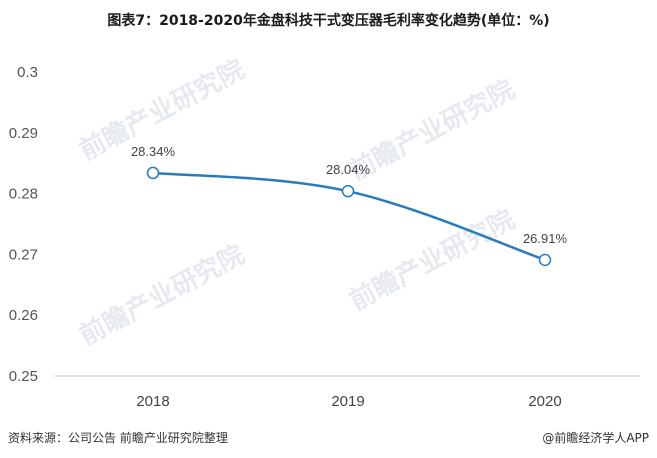 The width and height of the screenshot is (657, 458). What do you see at coordinates (545, 238) in the screenshot?
I see `data-label: 26.91%` at bounding box center [545, 238].